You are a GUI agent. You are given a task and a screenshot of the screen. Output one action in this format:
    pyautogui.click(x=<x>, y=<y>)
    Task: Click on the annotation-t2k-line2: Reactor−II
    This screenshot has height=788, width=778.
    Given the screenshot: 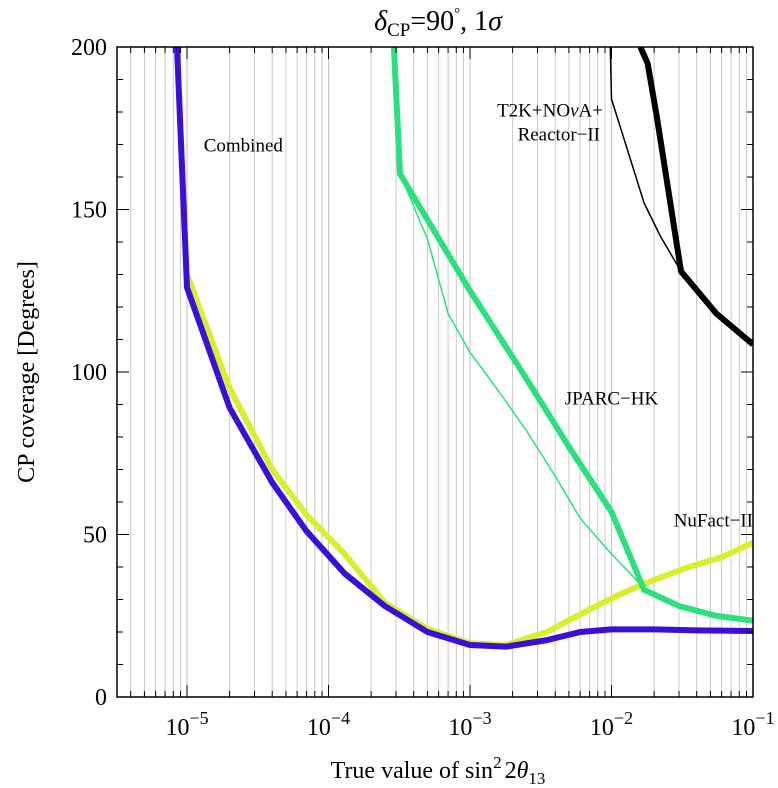 What is the action you would take?
    pyautogui.click(x=559, y=135)
    